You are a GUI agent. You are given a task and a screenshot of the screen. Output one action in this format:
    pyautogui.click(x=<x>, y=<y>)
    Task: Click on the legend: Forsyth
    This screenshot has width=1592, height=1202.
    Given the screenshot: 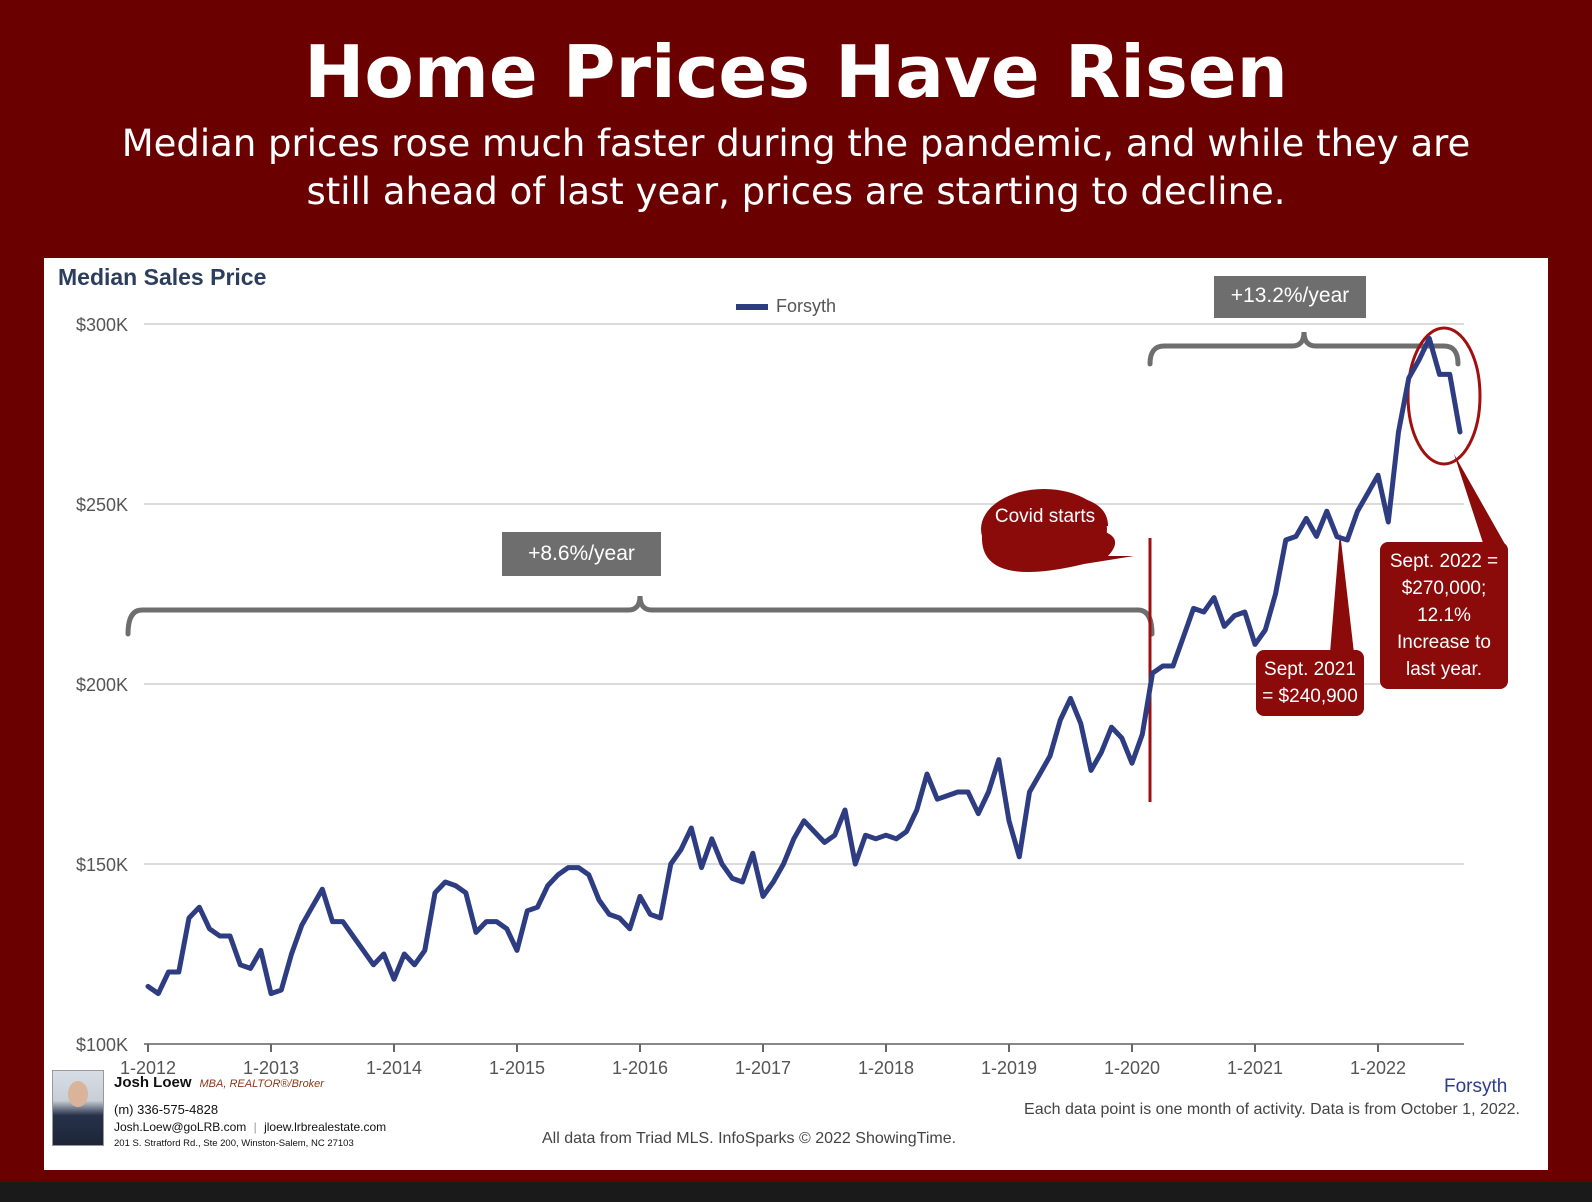 What is the action you would take?
    pyautogui.click(x=786, y=306)
    